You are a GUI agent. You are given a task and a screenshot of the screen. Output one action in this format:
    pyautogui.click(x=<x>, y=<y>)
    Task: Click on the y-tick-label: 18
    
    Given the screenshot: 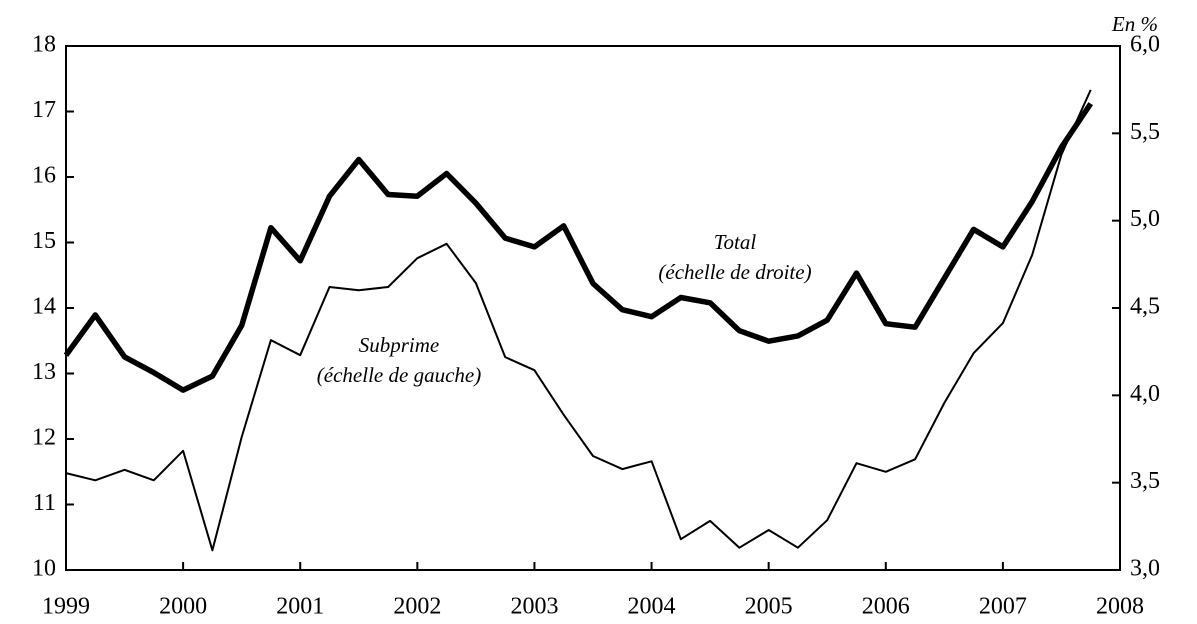 What is the action you would take?
    pyautogui.click(x=44, y=45)
    